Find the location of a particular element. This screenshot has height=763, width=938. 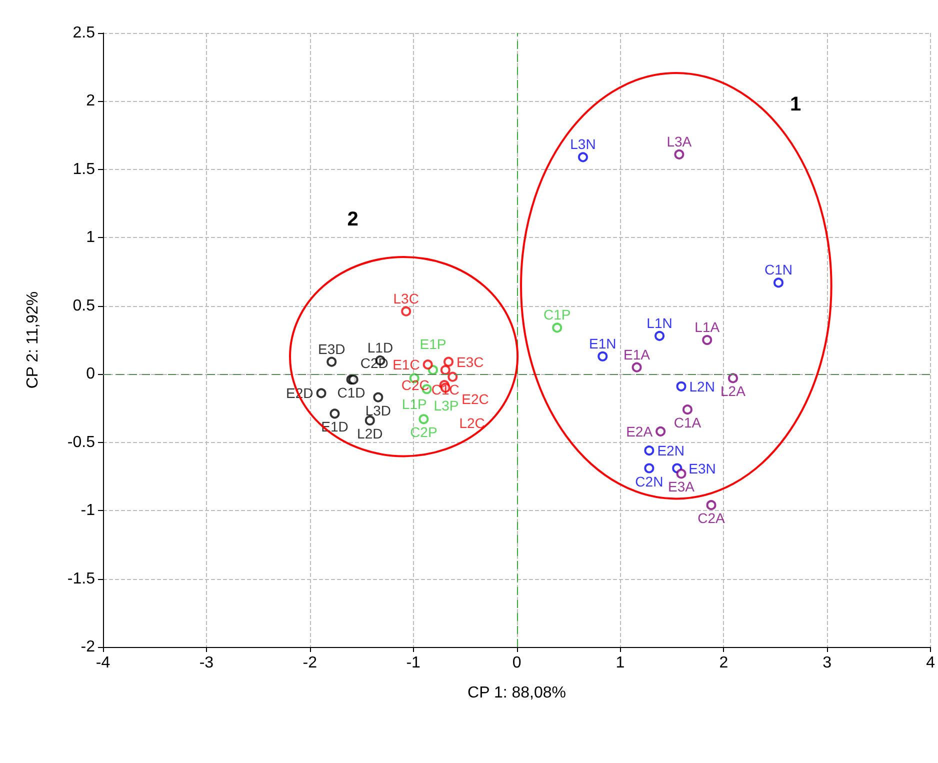

data-label: L2A is located at coordinates (733, 391).